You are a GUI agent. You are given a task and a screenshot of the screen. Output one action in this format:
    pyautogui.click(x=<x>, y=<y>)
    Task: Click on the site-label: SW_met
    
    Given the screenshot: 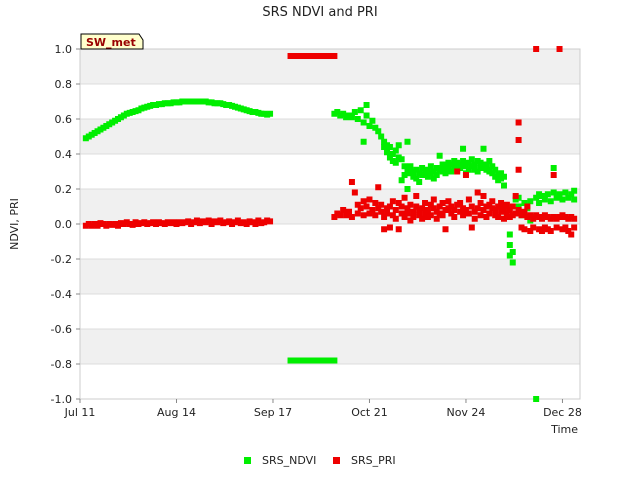 What is the action you would take?
    pyautogui.click(x=111, y=42)
    